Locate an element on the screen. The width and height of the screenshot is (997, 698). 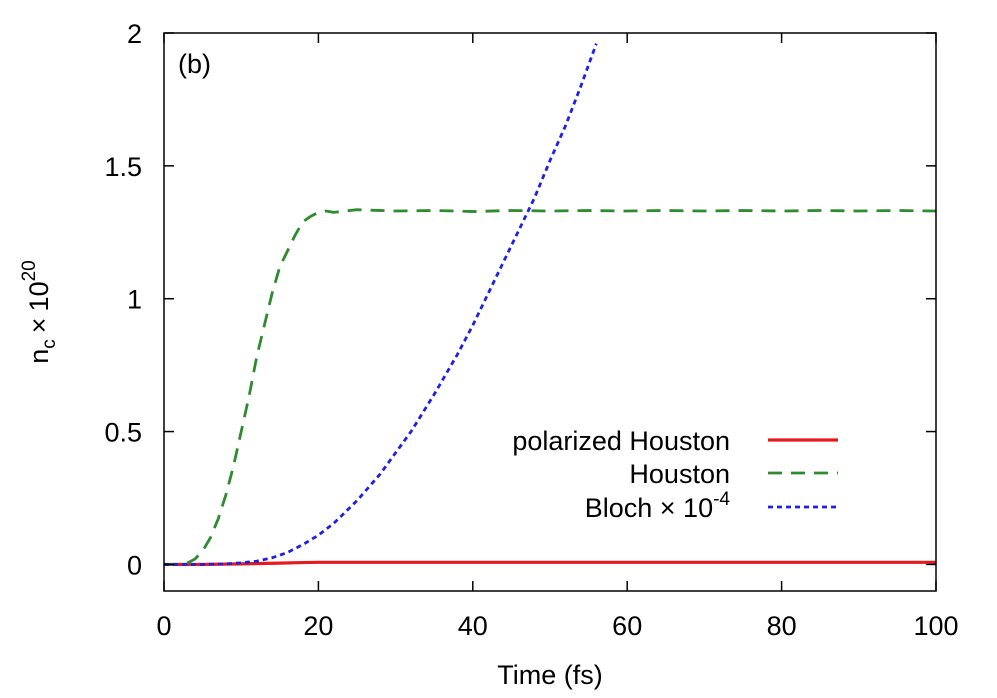
legend-label-exponent: -4 is located at coordinates (721, 499).